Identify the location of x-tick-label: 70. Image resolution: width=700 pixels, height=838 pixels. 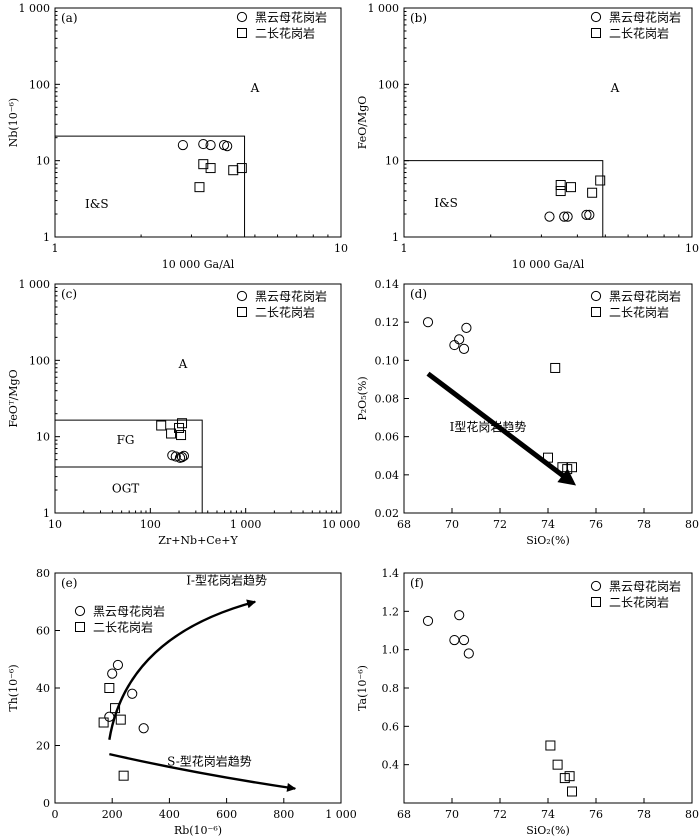
(452, 814).